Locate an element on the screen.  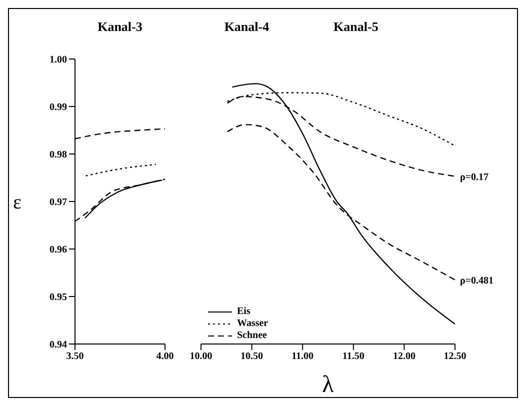
y-tick-label: 0.98 is located at coordinates (58, 155).